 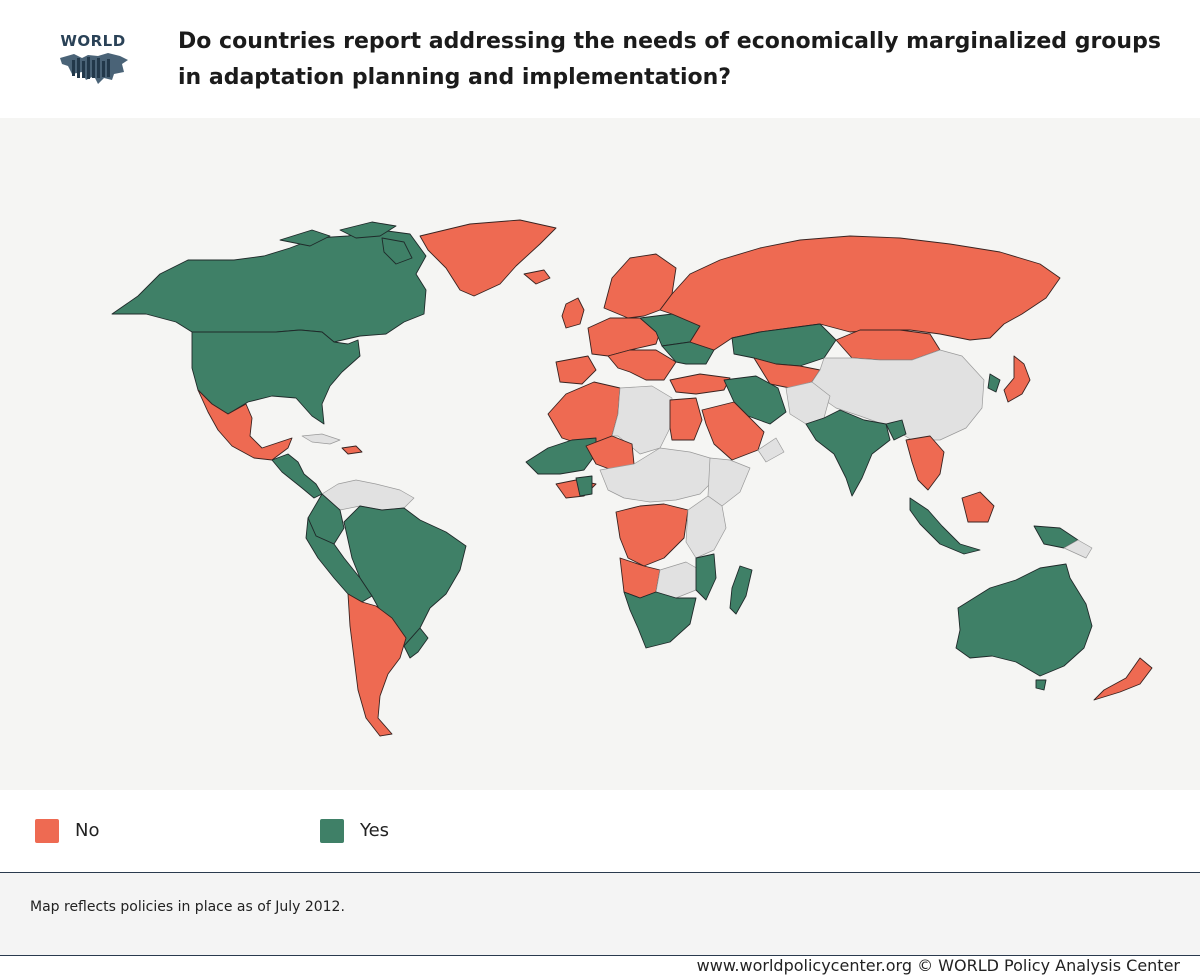 I want to click on egypt, so click(x=686, y=419).